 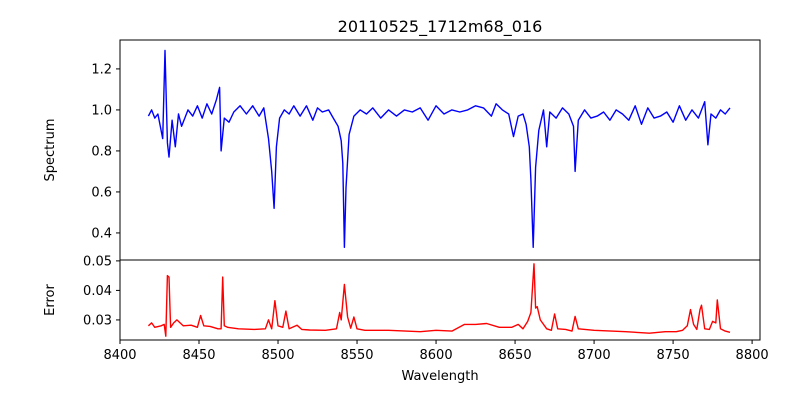 I want to click on y-tick-label: 0.4, so click(x=101, y=233).